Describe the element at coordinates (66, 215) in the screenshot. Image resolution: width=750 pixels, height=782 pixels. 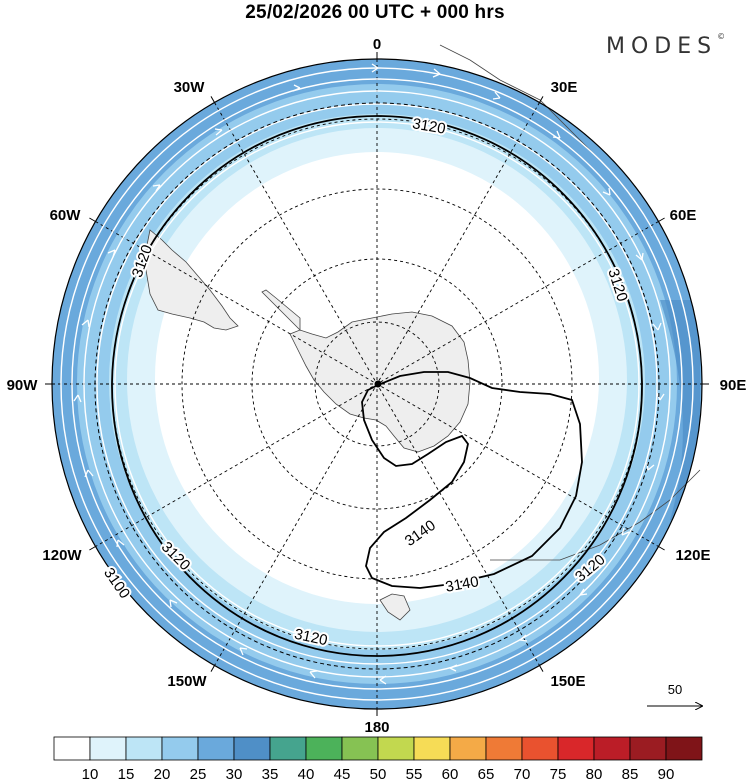
I see `lon-label-60w: 60W` at that location.